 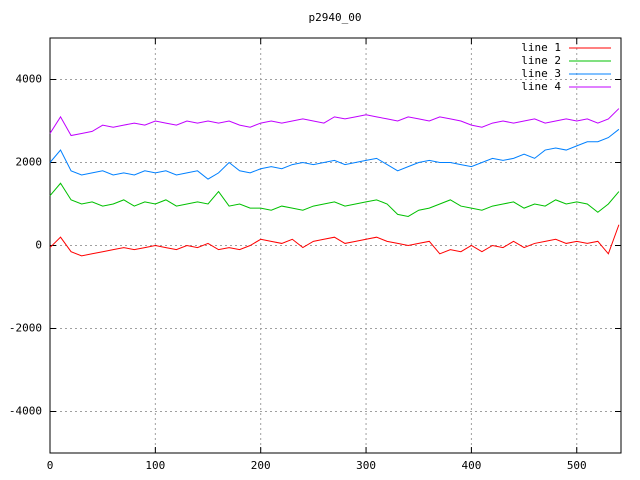 What do you see at coordinates (577, 465) in the screenshot?
I see `x-tick-label: 500` at bounding box center [577, 465].